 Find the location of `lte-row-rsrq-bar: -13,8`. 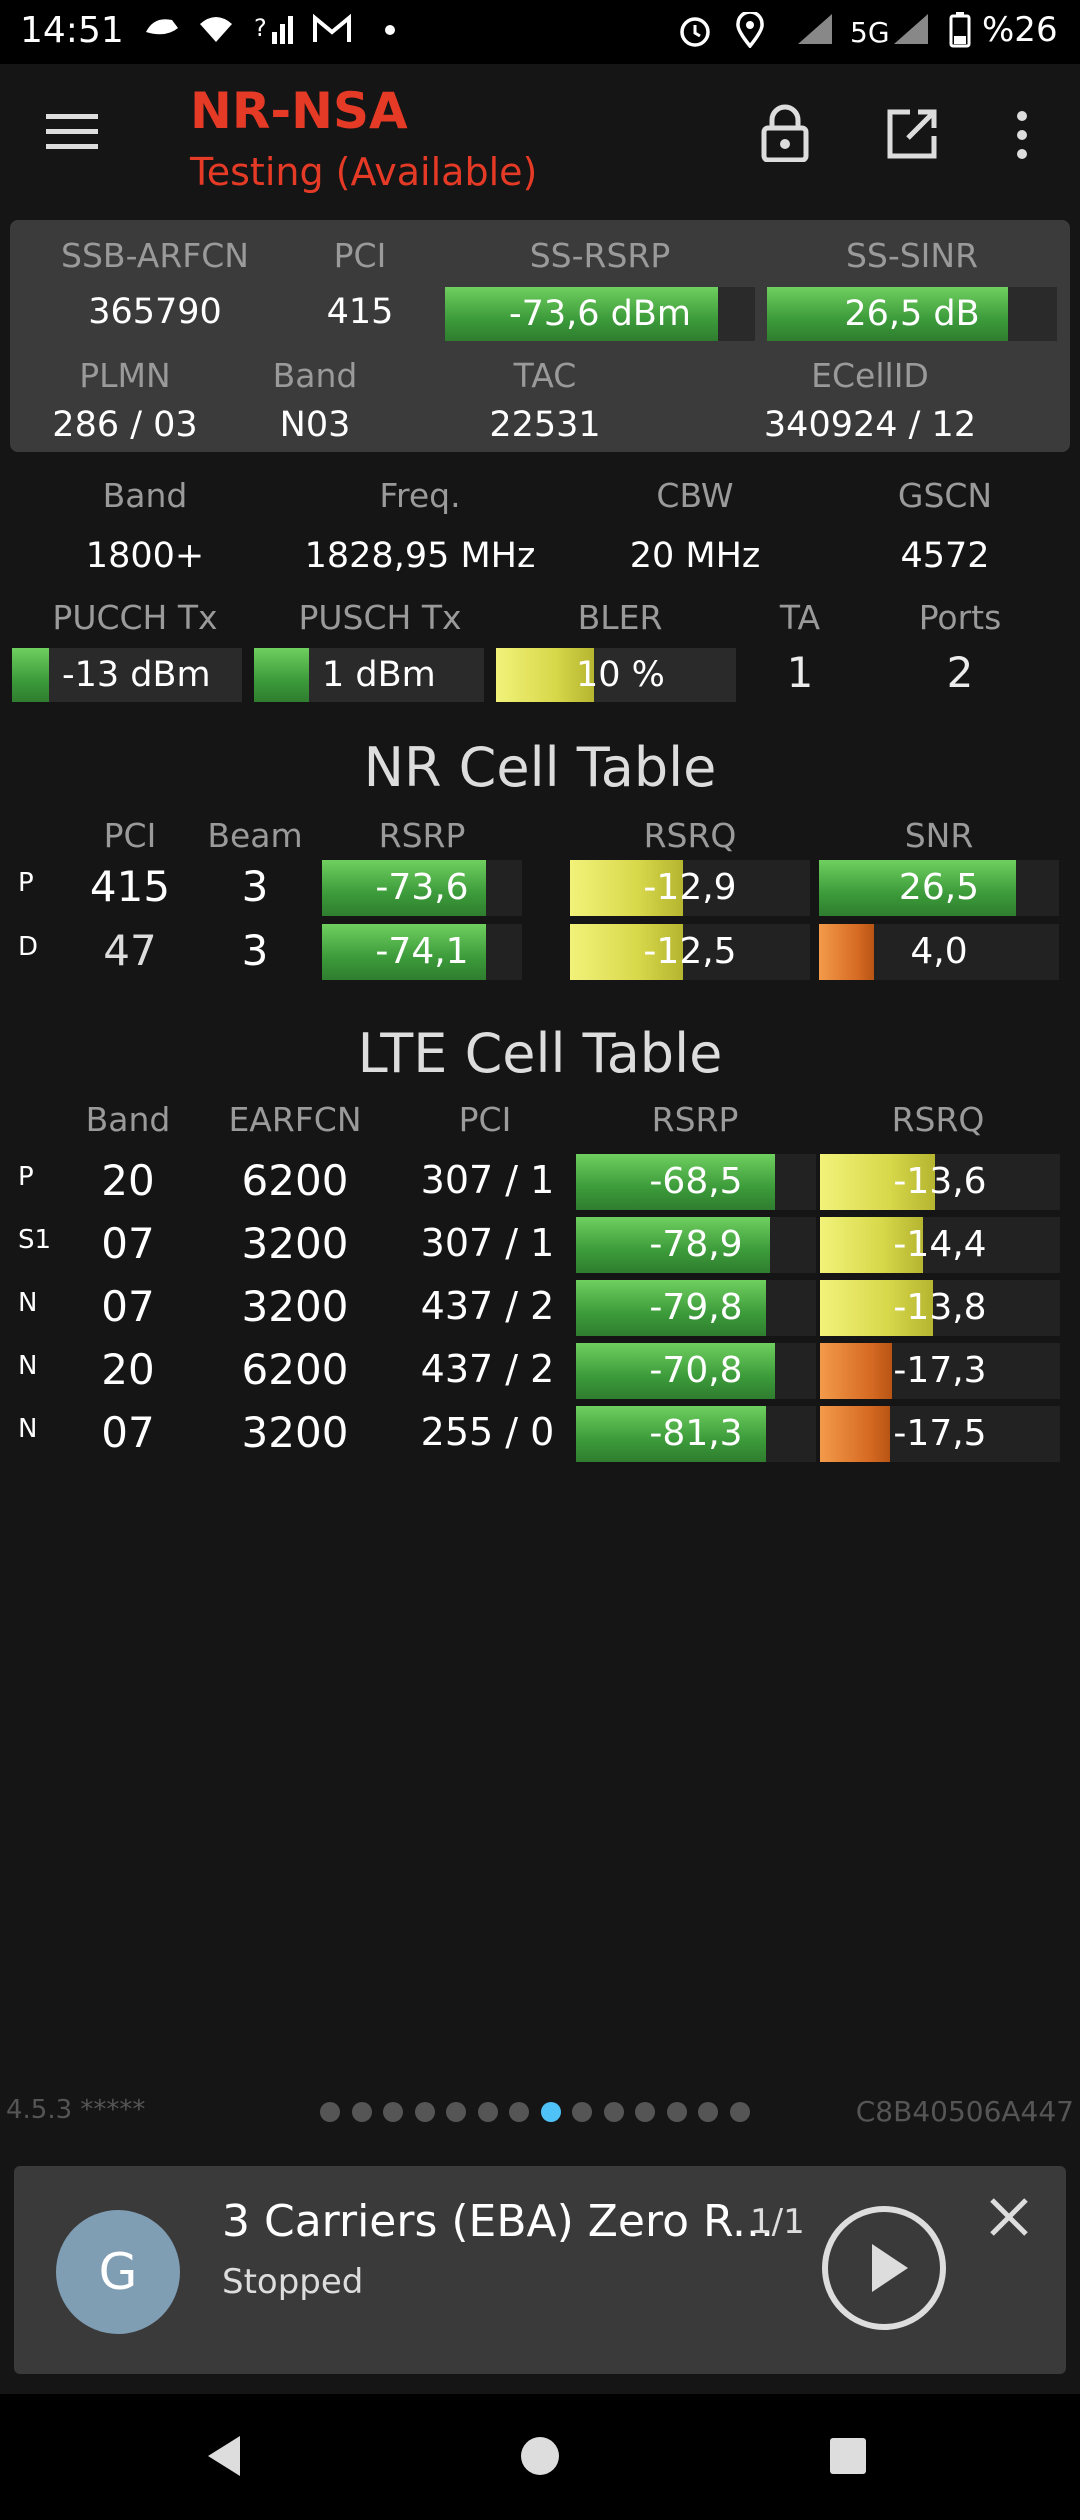

lte-row-rsrq-bar: -13,8 is located at coordinates (940, 1308).